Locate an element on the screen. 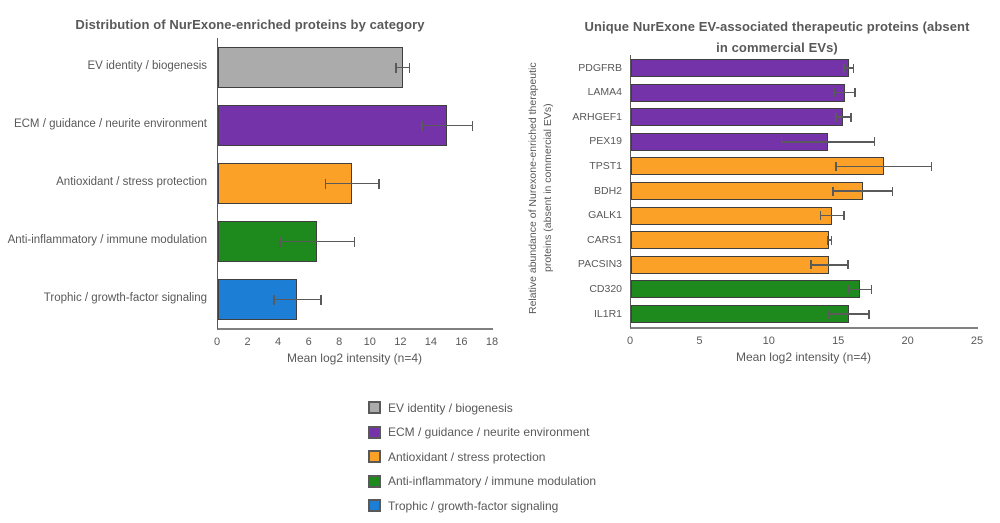 The image size is (1000, 523). x-tick-label: 2 is located at coordinates (247, 342).